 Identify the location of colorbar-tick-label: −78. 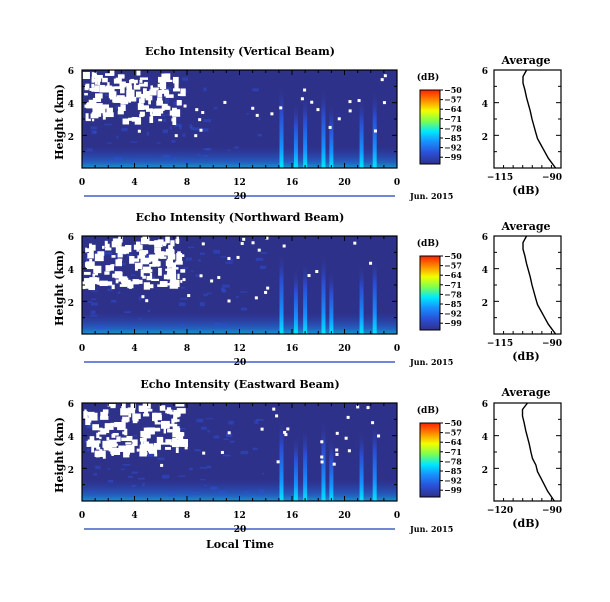
(453, 294).